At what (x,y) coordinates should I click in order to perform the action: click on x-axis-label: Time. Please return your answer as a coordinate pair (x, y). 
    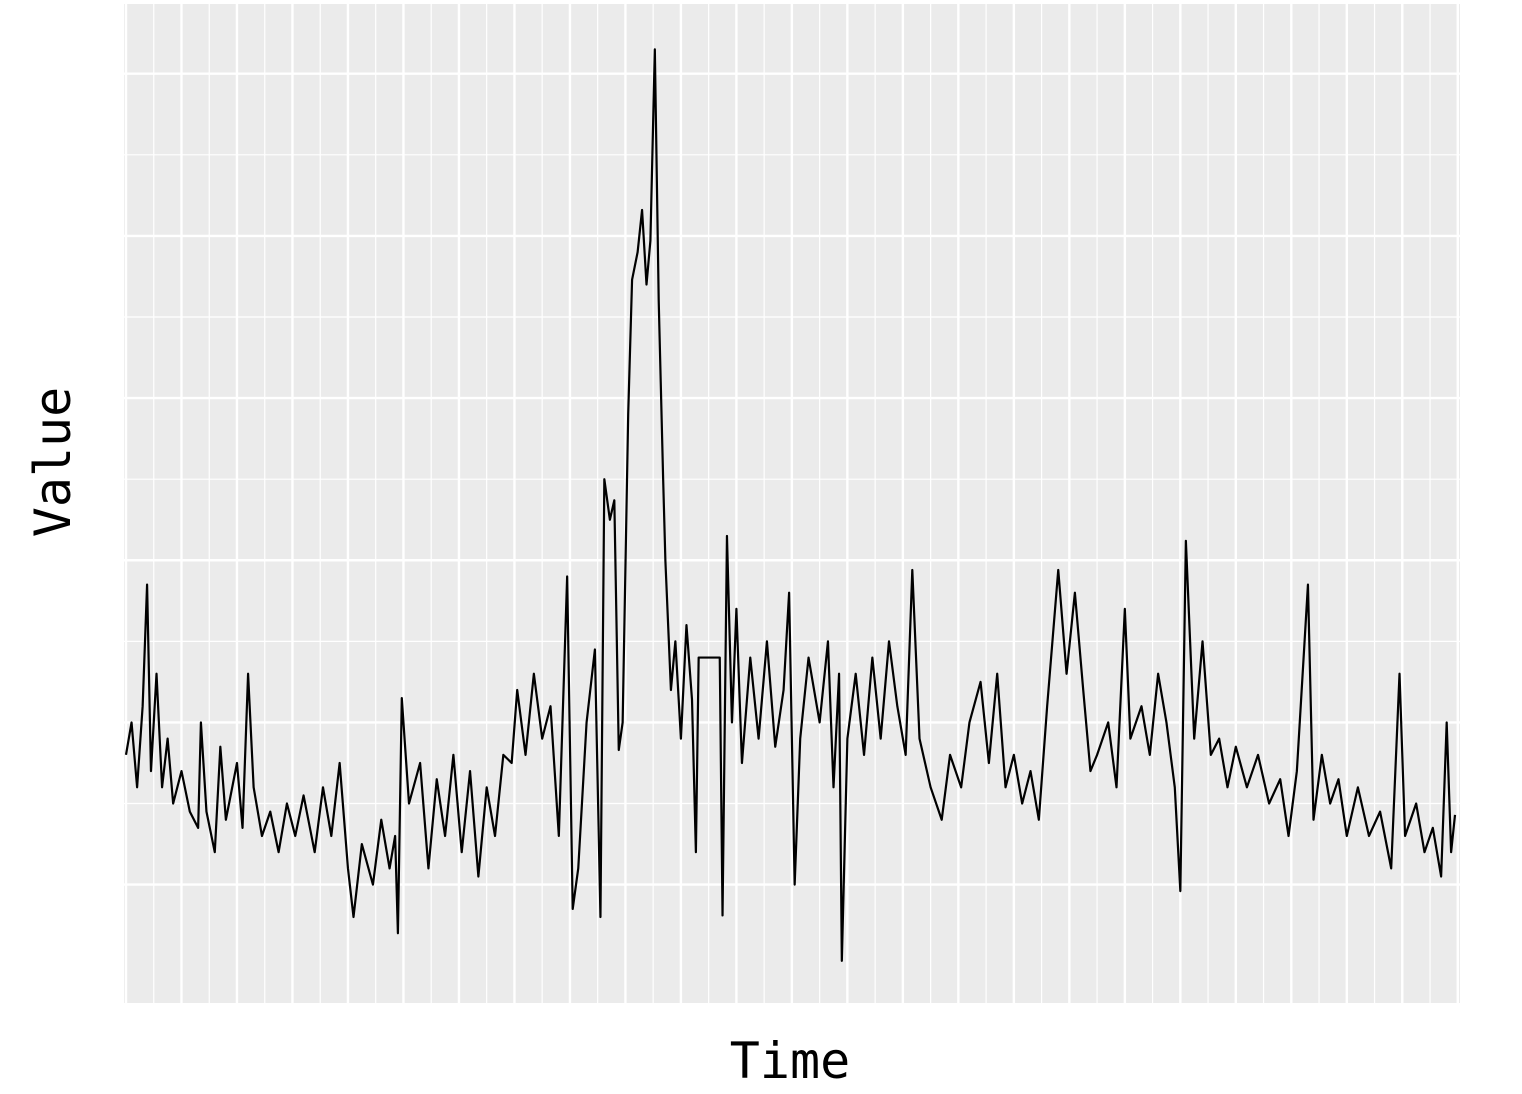
    Looking at the image, I should click on (790, 1061).